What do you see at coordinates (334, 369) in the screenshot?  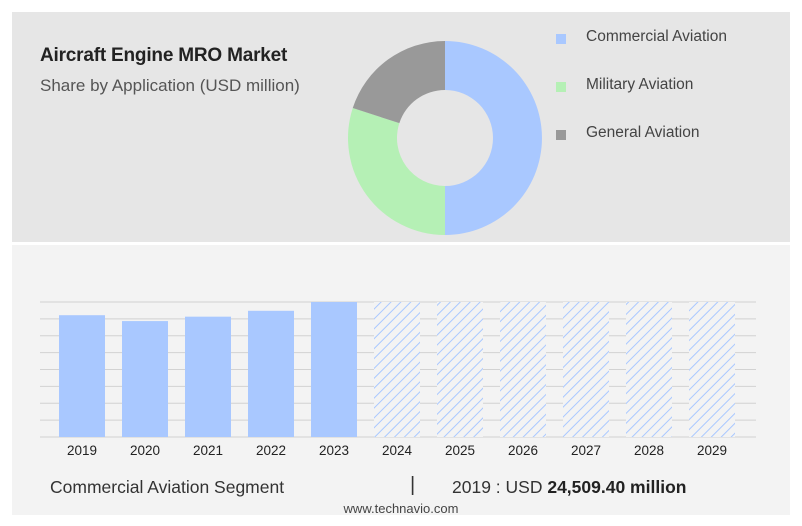 I see `bar-2023` at bounding box center [334, 369].